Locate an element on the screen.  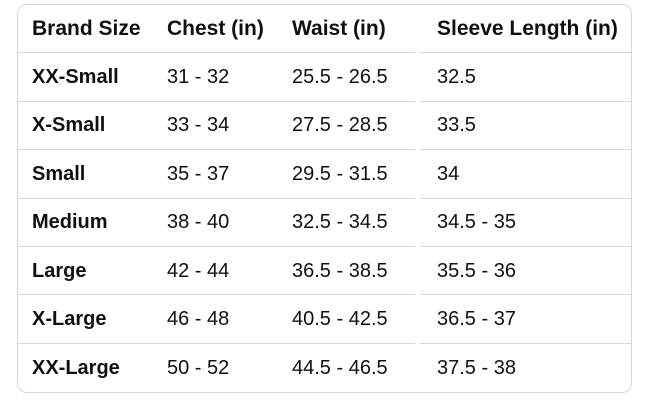
row-right-section: 33.5 is located at coordinates (525, 126).